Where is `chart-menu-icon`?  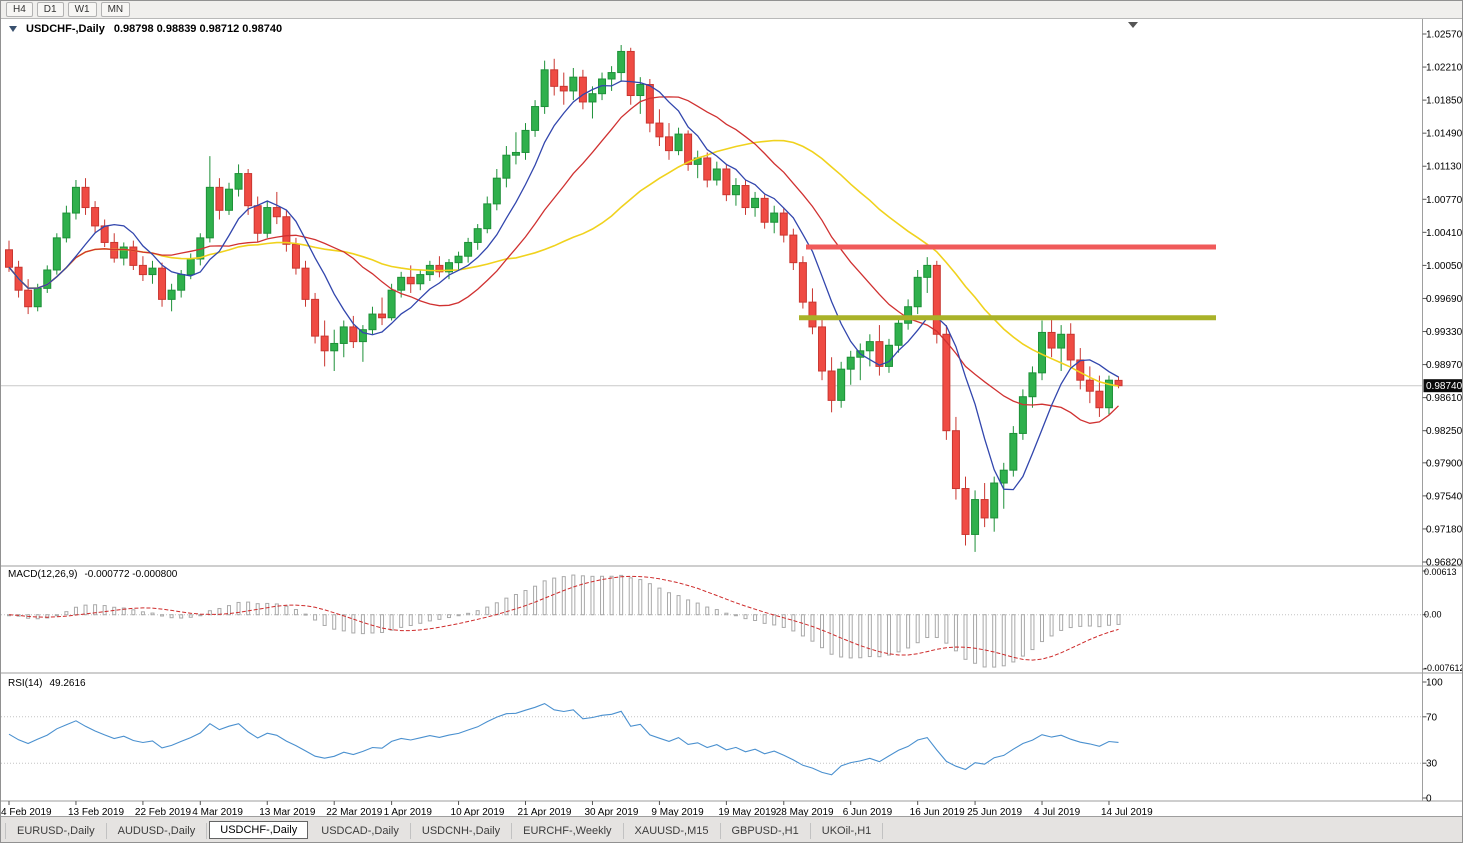
chart-menu-icon is located at coordinates (13, 29).